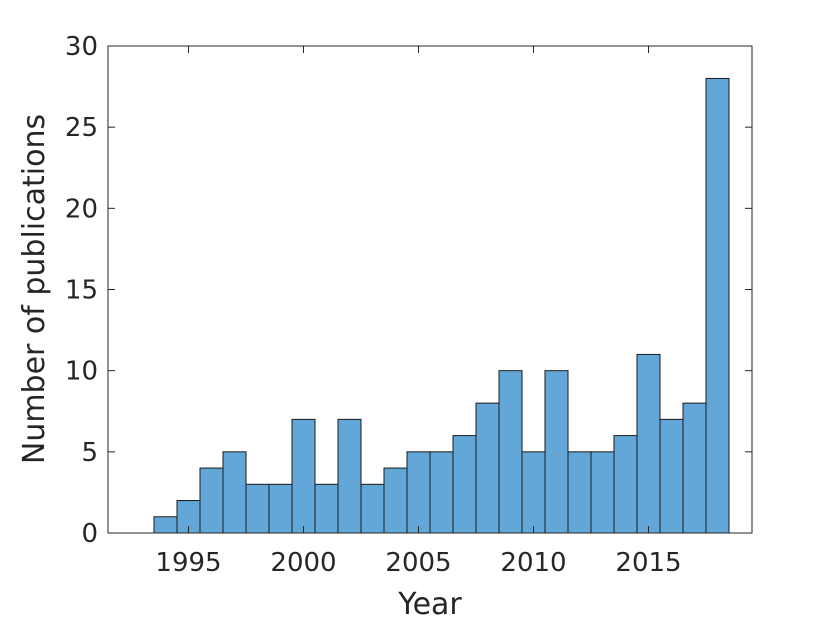  What do you see at coordinates (81, 291) in the screenshot?
I see `y-tick-label-15: 15` at bounding box center [81, 291].